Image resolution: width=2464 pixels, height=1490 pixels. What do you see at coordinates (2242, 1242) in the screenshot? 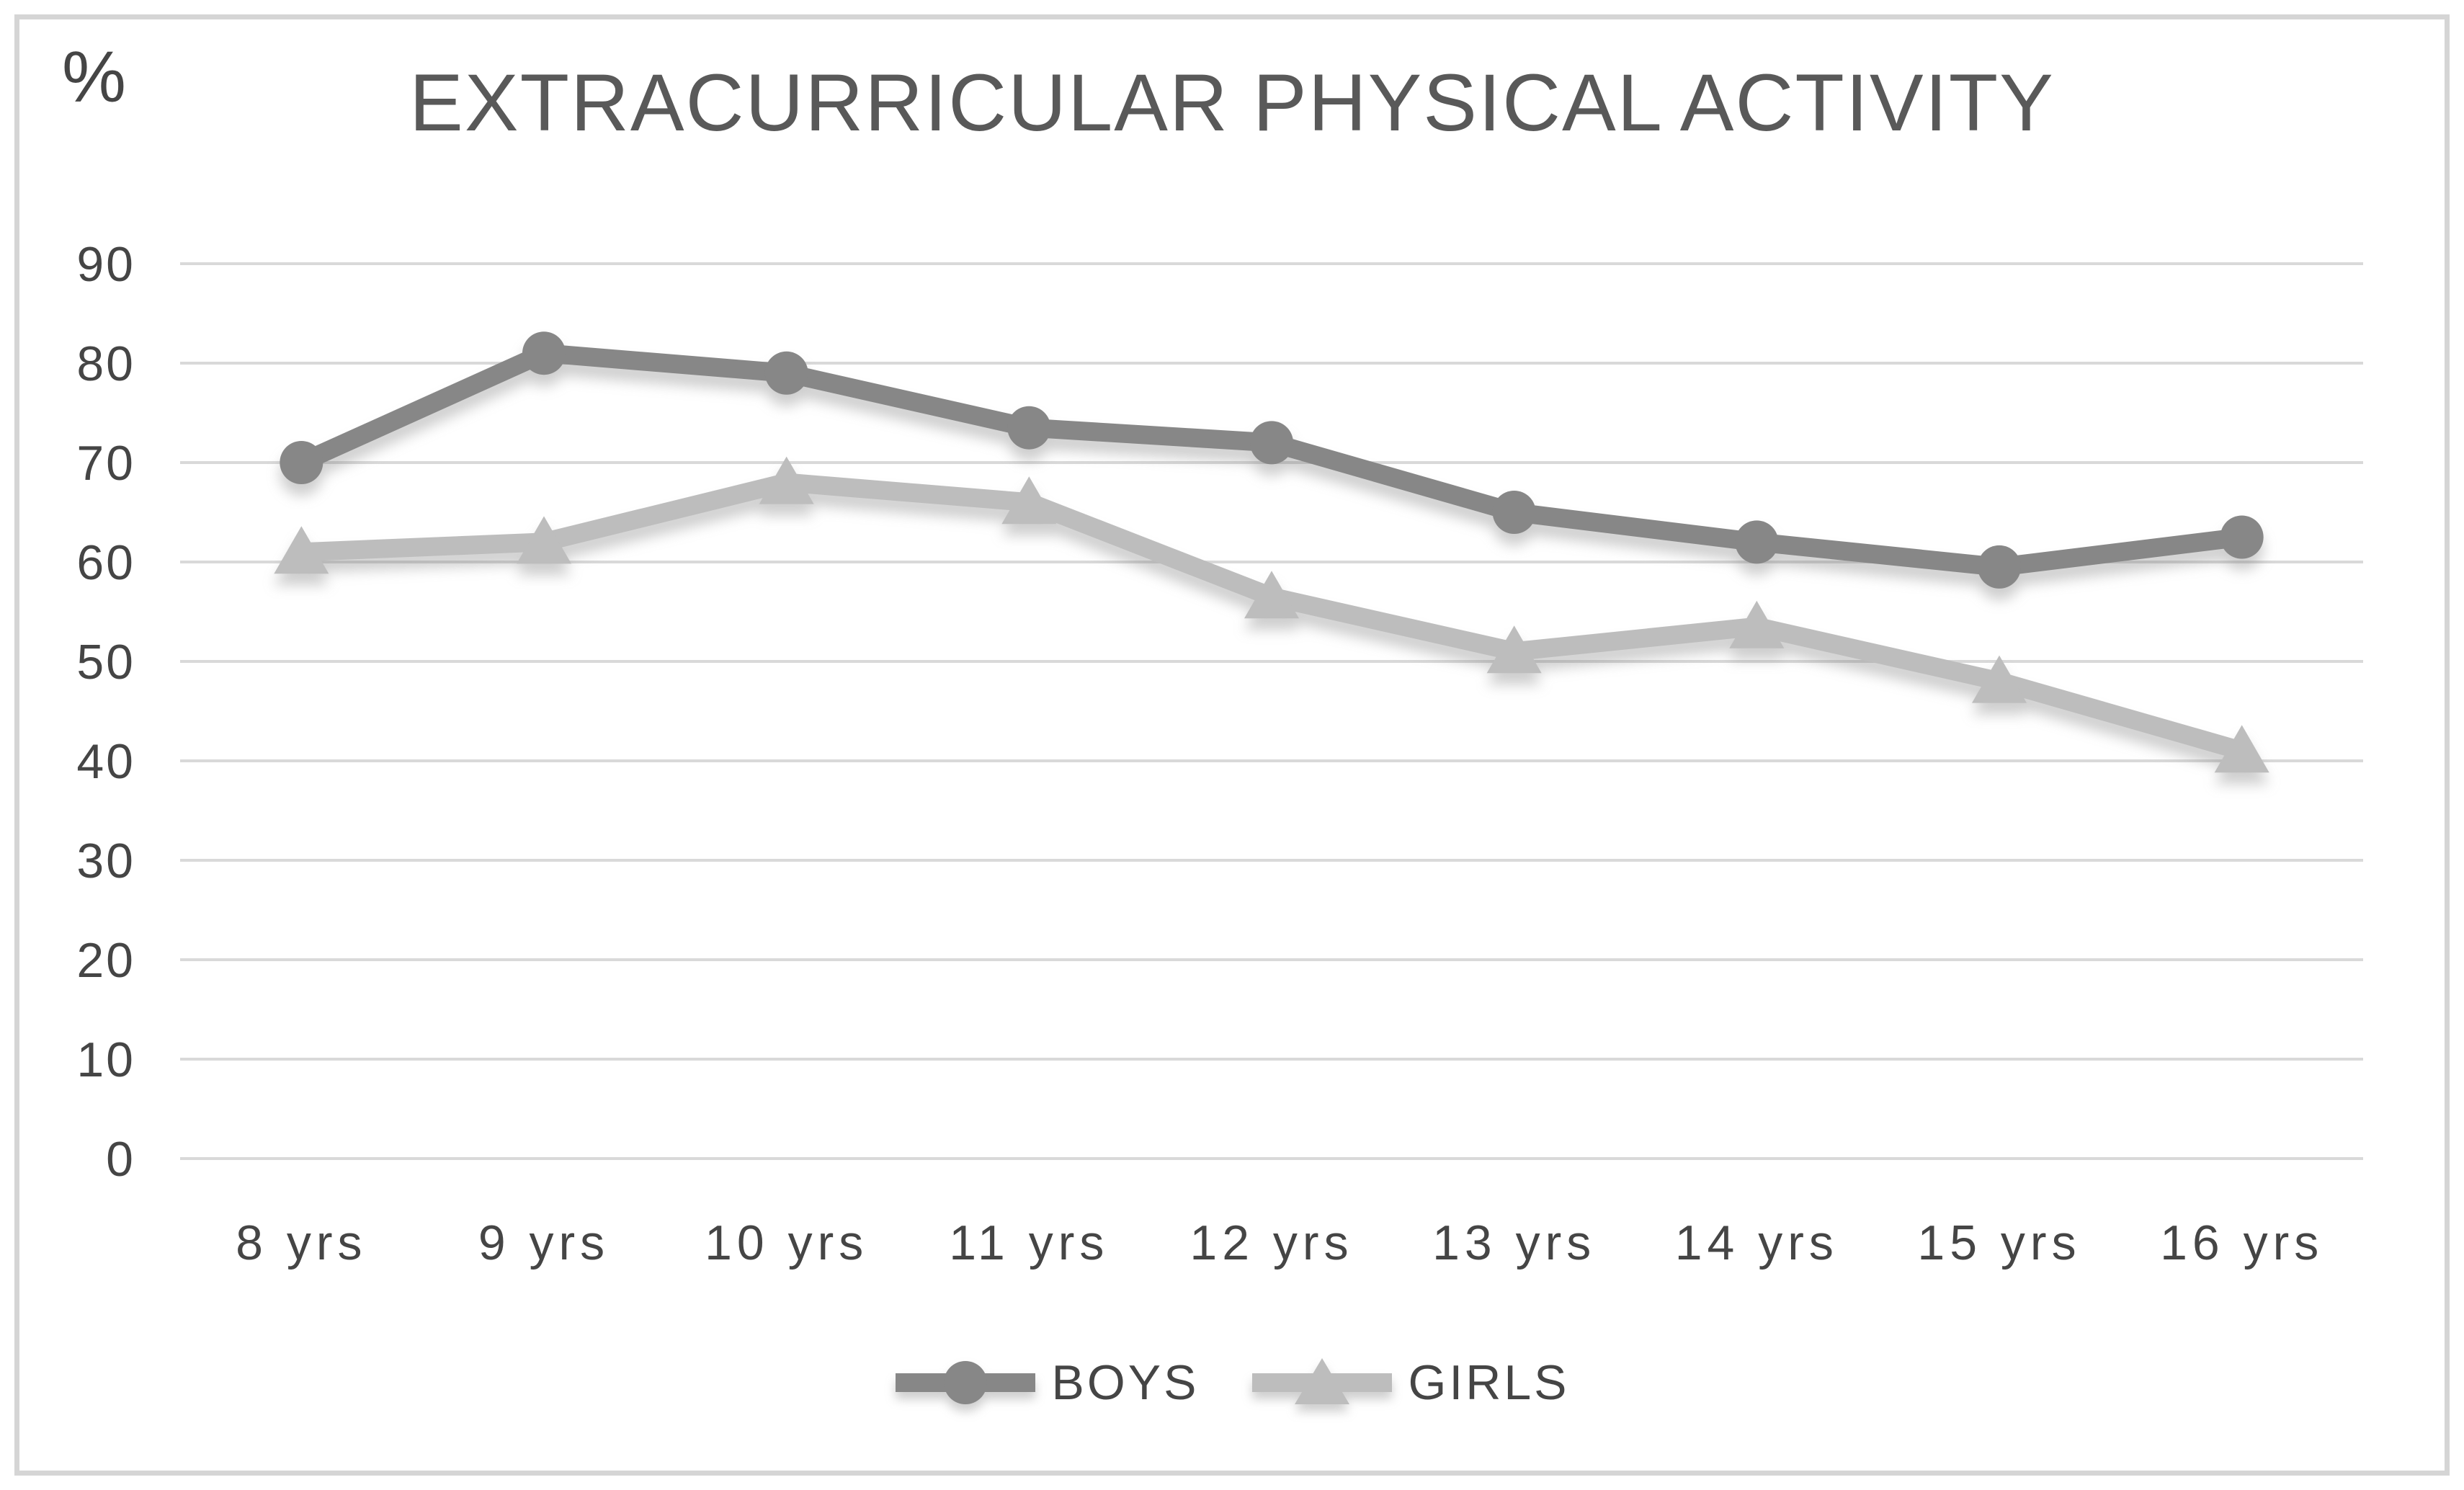
I see `x-tick-label: 16 yrs` at bounding box center [2242, 1242].